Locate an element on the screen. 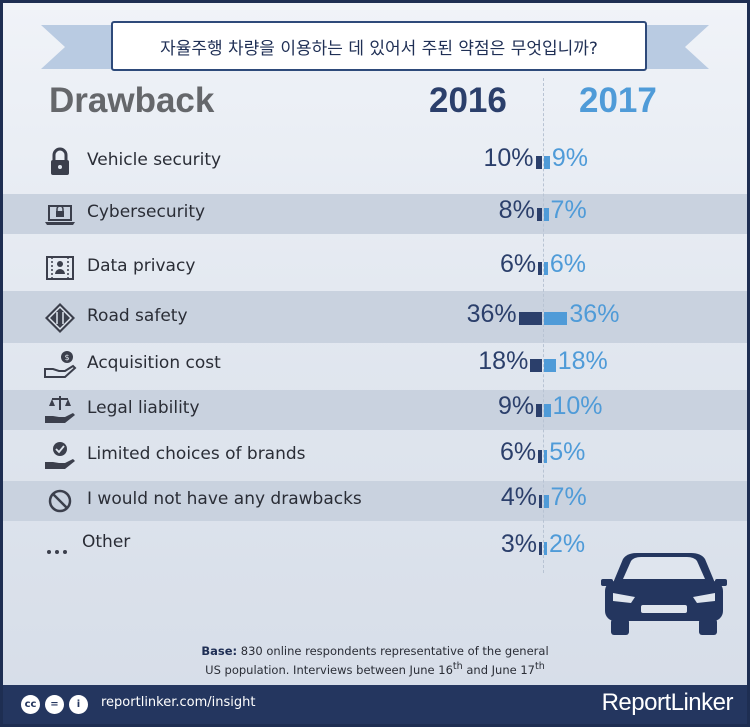 This screenshot has height=727, width=750. laptop-lock-icon is located at coordinates (60, 214).